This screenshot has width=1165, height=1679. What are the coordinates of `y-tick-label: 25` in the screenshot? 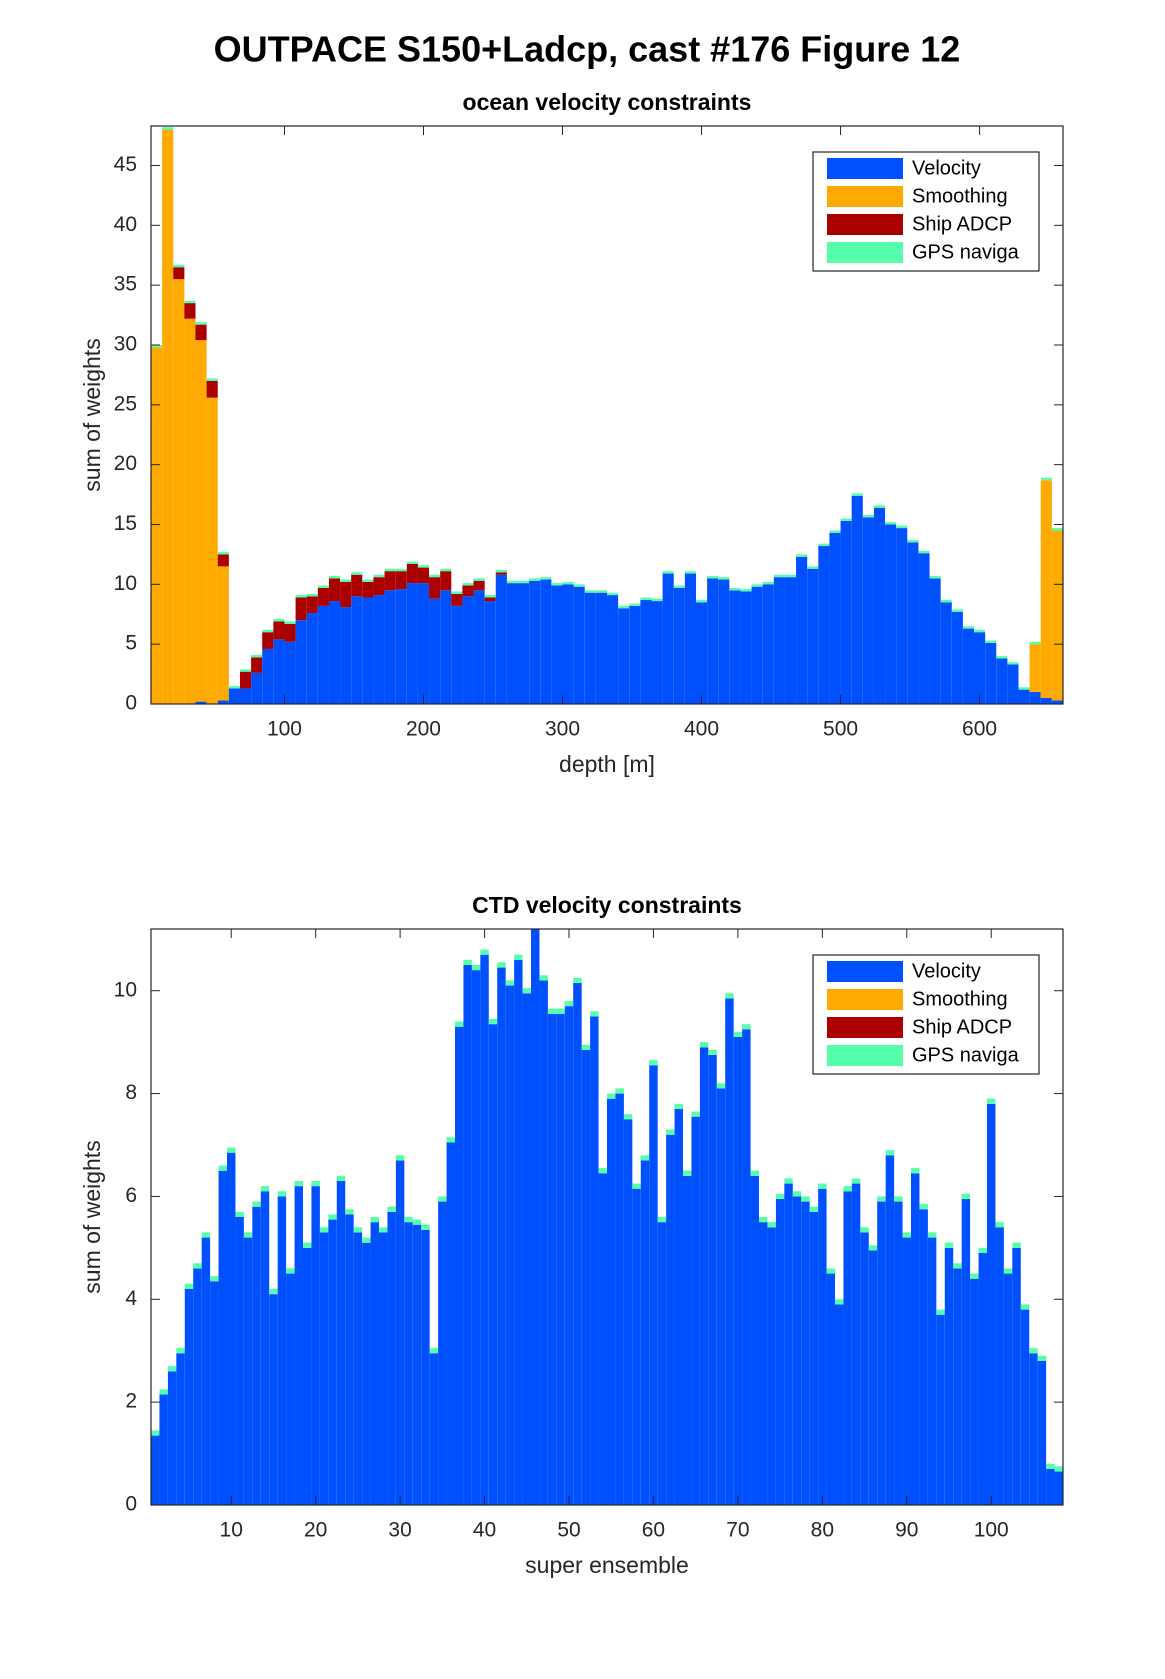 It's located at (125, 403).